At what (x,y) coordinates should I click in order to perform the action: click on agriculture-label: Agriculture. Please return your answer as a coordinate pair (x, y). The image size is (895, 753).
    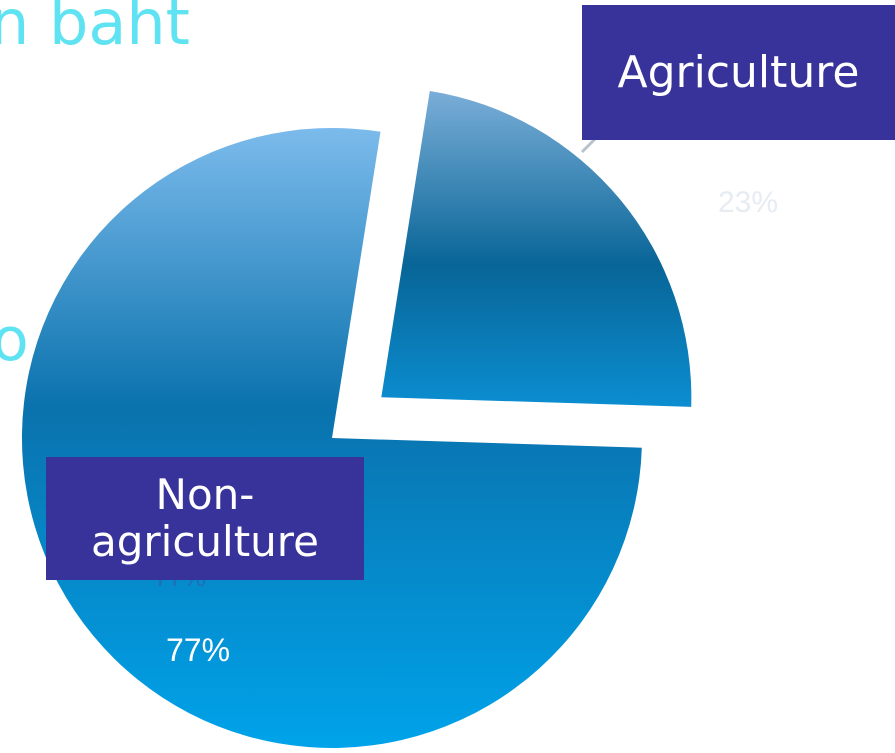
    Looking at the image, I should click on (738, 72).